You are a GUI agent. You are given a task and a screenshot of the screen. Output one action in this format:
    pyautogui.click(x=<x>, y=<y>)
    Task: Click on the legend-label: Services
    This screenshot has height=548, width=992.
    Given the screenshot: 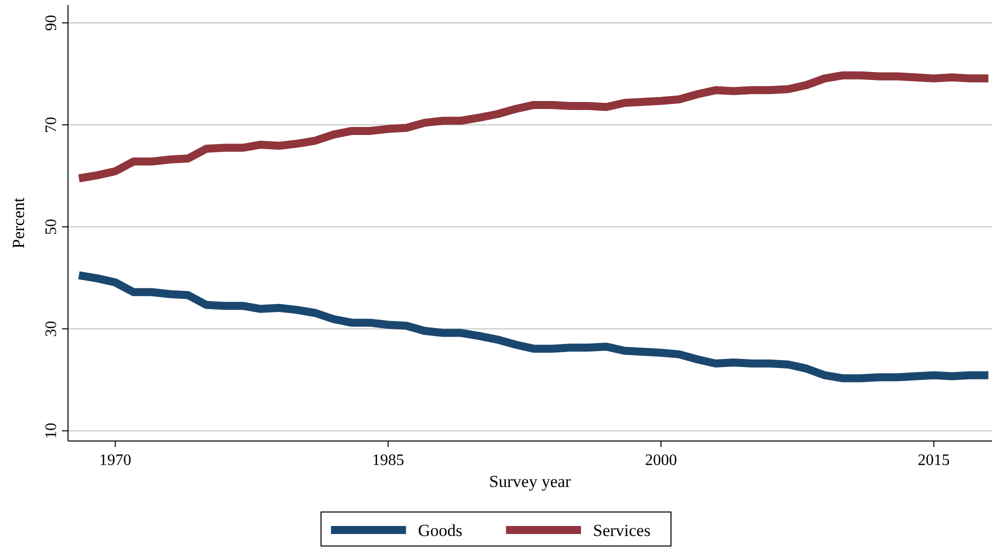 What is the action you would take?
    pyautogui.click(x=622, y=530)
    